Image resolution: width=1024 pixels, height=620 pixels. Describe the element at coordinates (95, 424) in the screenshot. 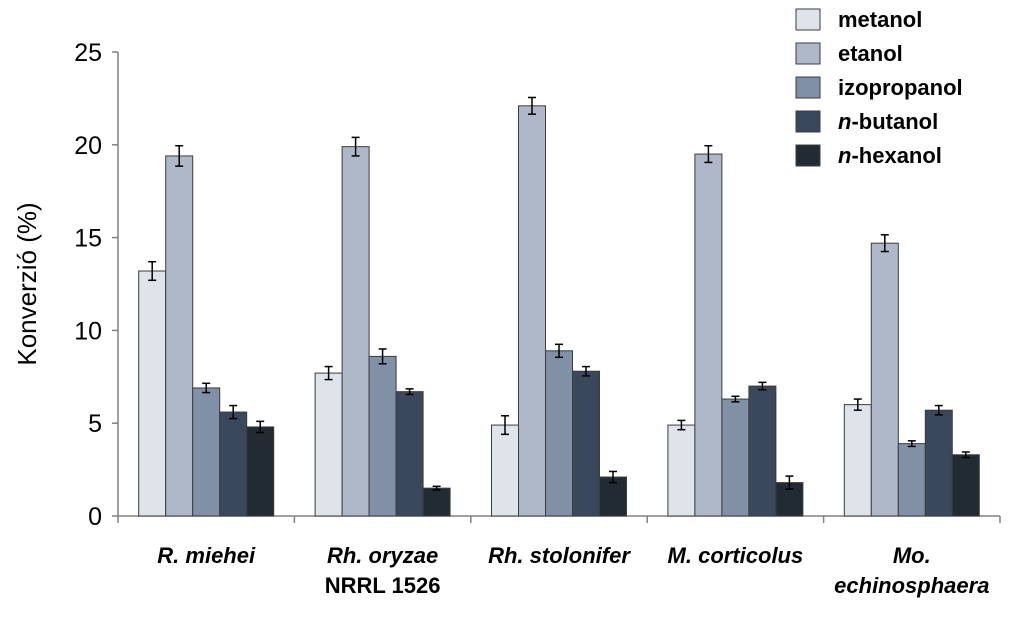

I see `y-tick-label: 5` at that location.